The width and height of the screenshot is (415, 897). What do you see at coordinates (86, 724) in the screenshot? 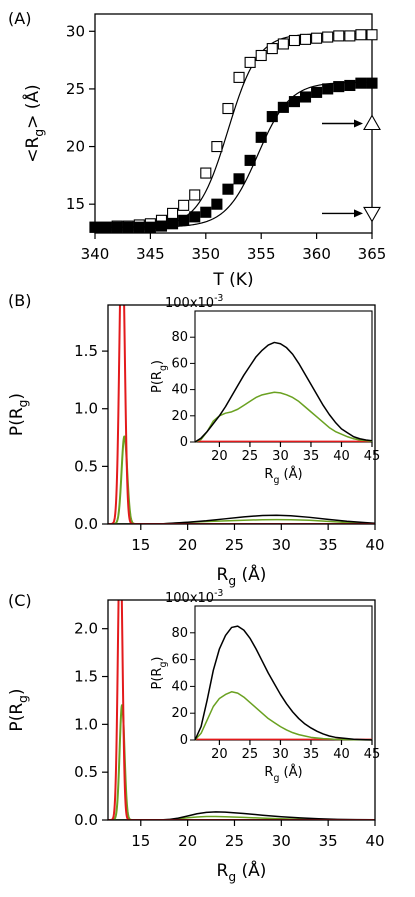
I see `panel-c-ytick-label: 1.0` at bounding box center [86, 724].